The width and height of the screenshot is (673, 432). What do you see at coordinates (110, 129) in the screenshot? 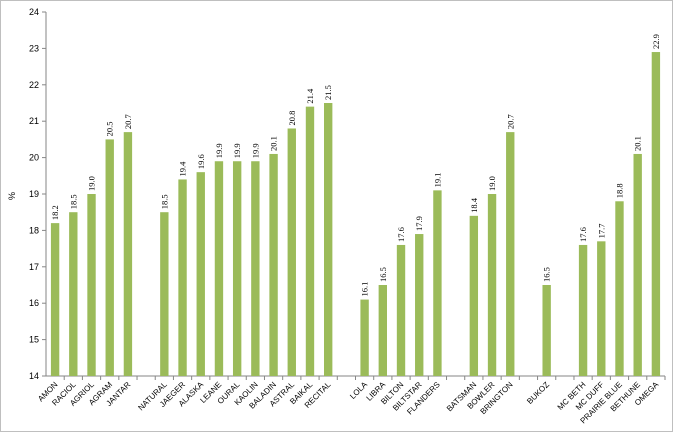
I see `data-label: 20.5` at bounding box center [110, 129].